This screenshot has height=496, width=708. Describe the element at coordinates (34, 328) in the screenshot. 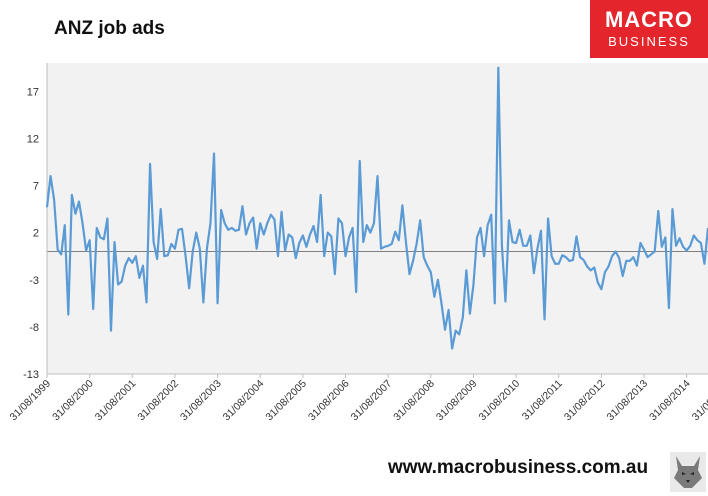

I see `y-tick-label: -8` at that location.